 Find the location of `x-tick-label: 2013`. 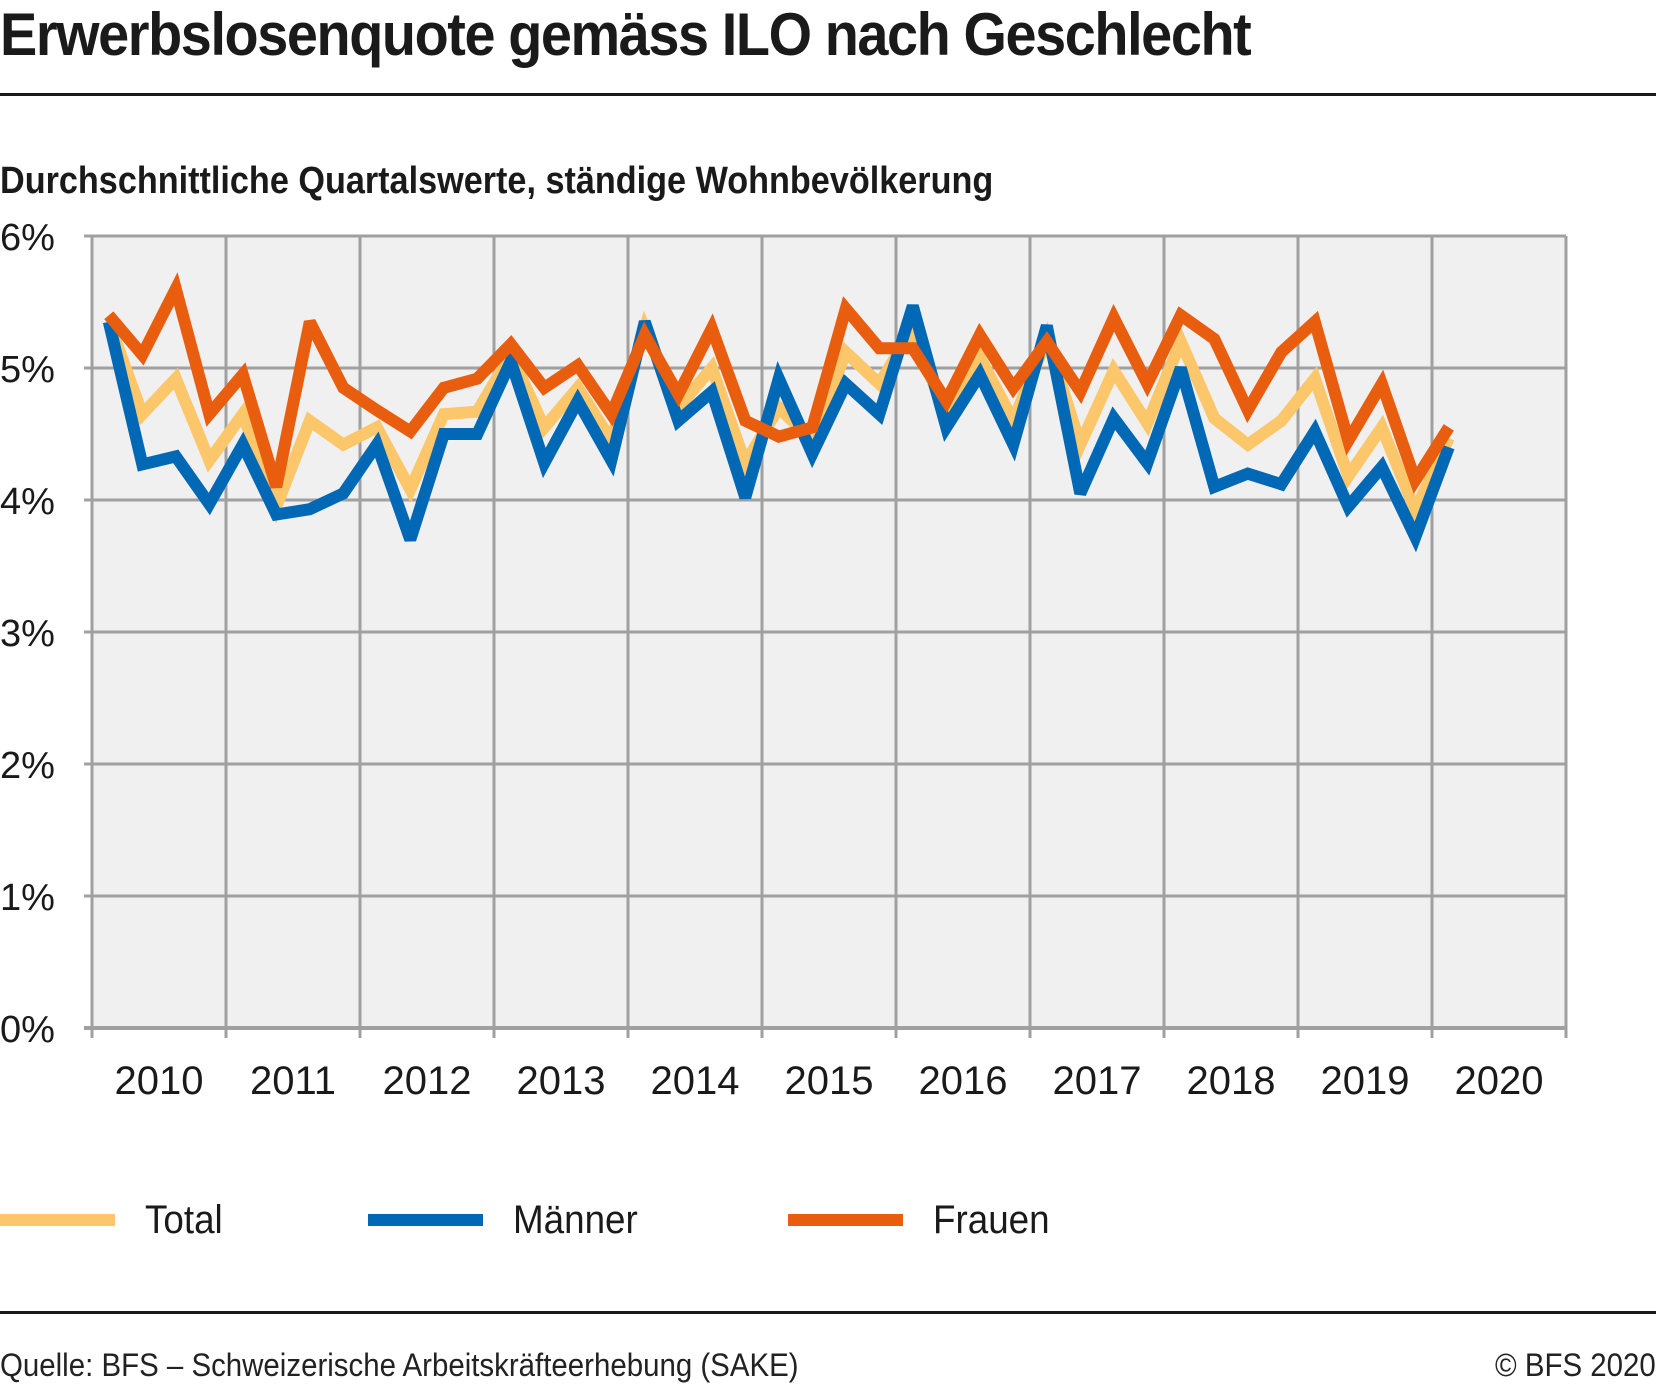

x-tick-label: 2013 is located at coordinates (561, 1081).